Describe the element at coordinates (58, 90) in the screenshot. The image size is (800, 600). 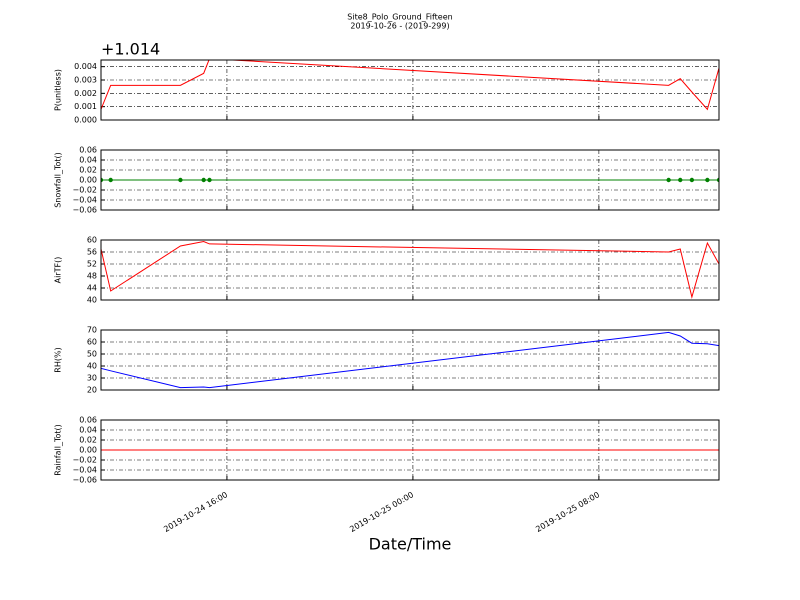
I see `y-axis-label: P(unitless)` at that location.